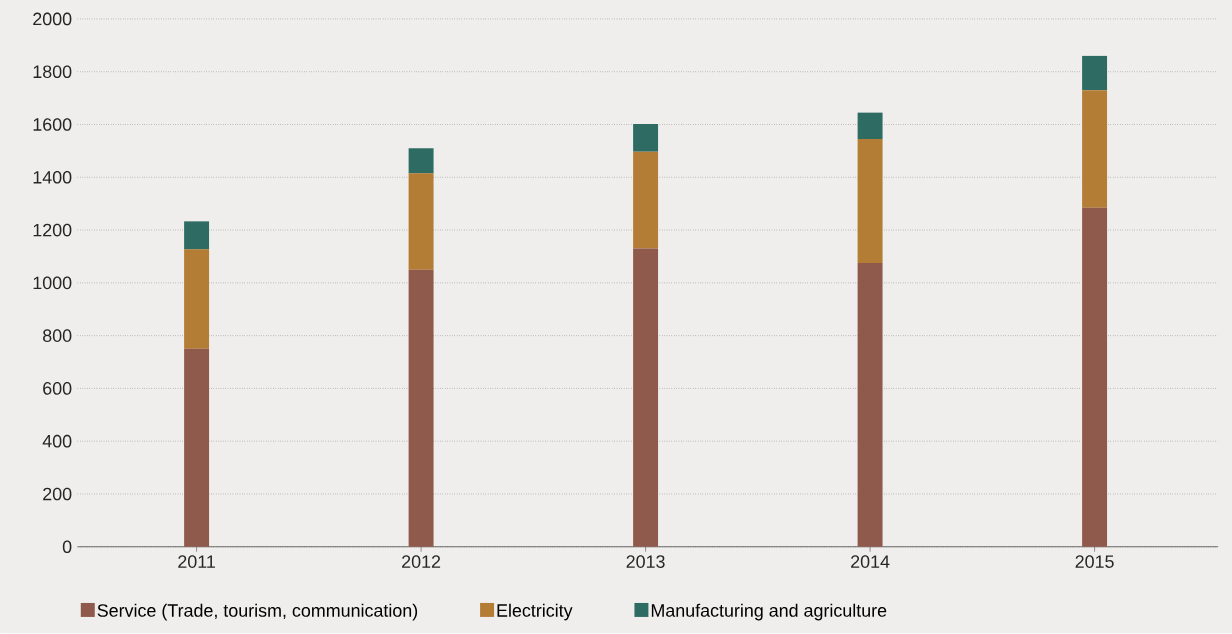 The height and width of the screenshot is (634, 1232). Describe the element at coordinates (57, 388) in the screenshot. I see `y-tick-label: 600` at that location.